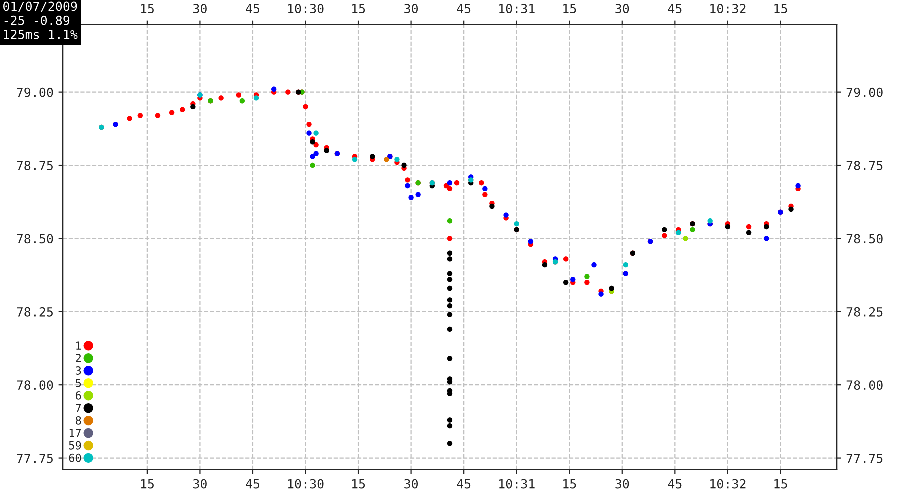  Describe the element at coordinates (728, 9) in the screenshot. I see `x2-tick-label: 10:32` at that location.